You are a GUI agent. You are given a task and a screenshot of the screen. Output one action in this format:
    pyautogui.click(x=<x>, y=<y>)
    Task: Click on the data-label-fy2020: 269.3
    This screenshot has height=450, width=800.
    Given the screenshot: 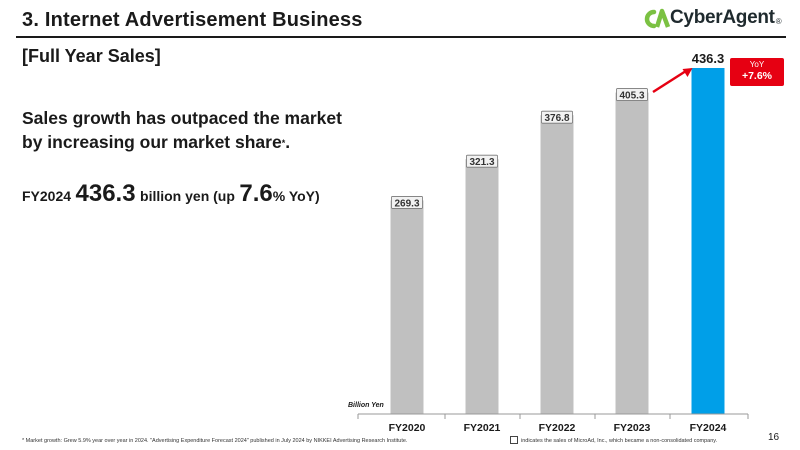 What is the action you would take?
    pyautogui.click(x=406, y=203)
    